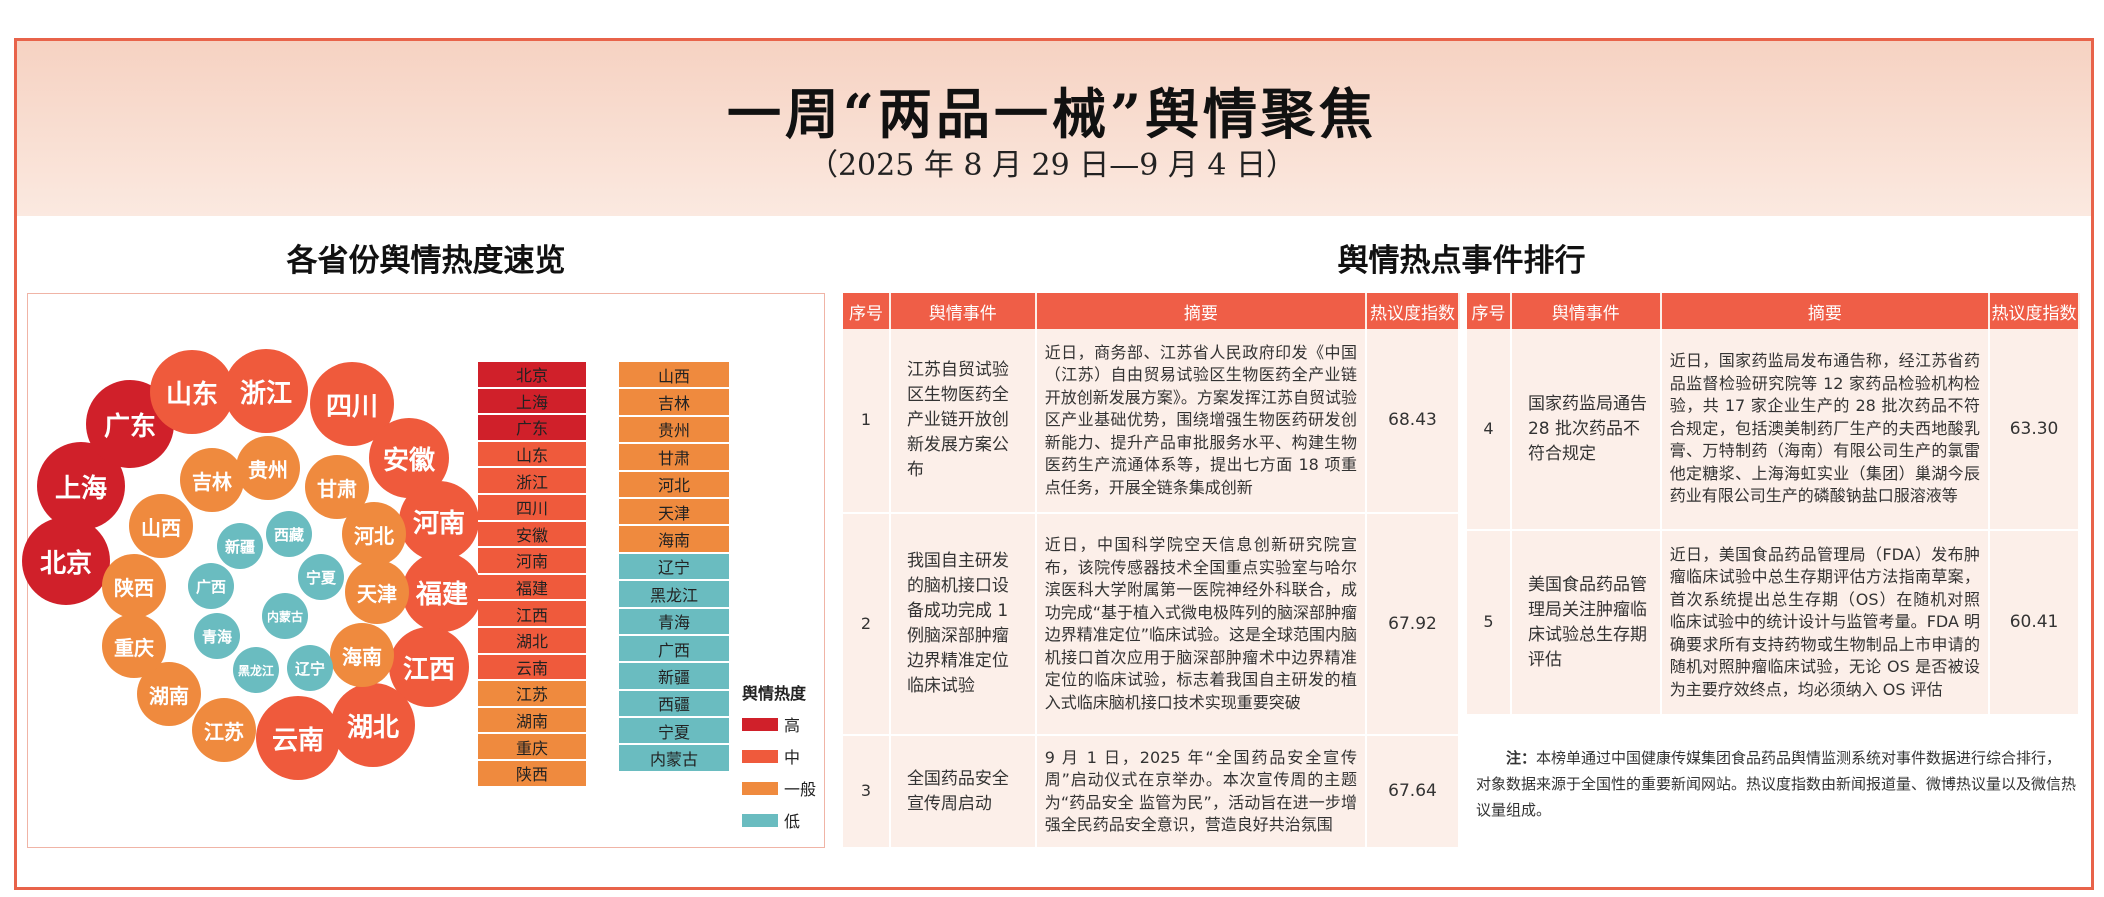  Describe the element at coordinates (867, 792) in the screenshot. I see `rank: 3` at that location.